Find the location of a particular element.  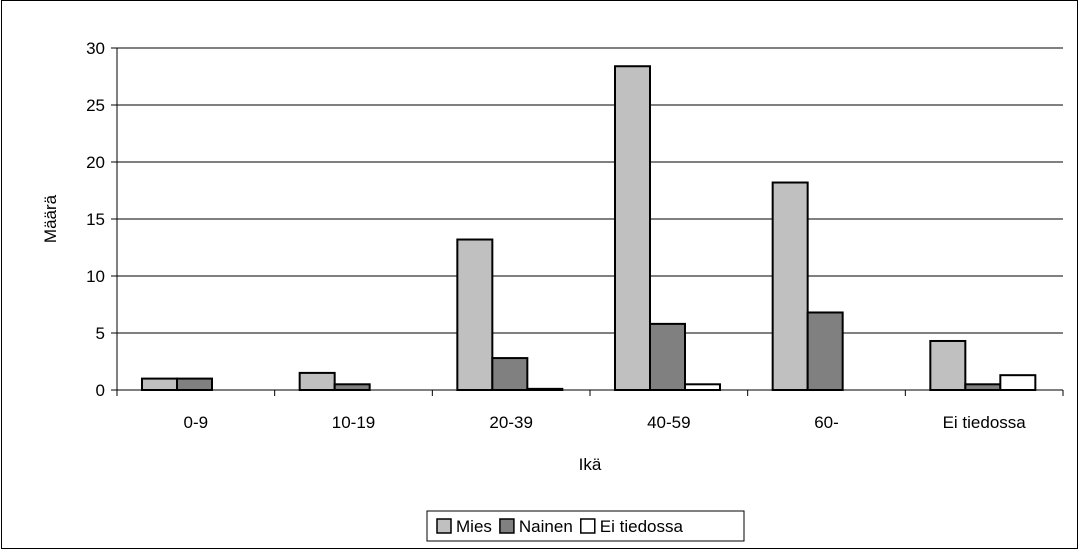

x-tick-label: 20-39 is located at coordinates (510, 422).